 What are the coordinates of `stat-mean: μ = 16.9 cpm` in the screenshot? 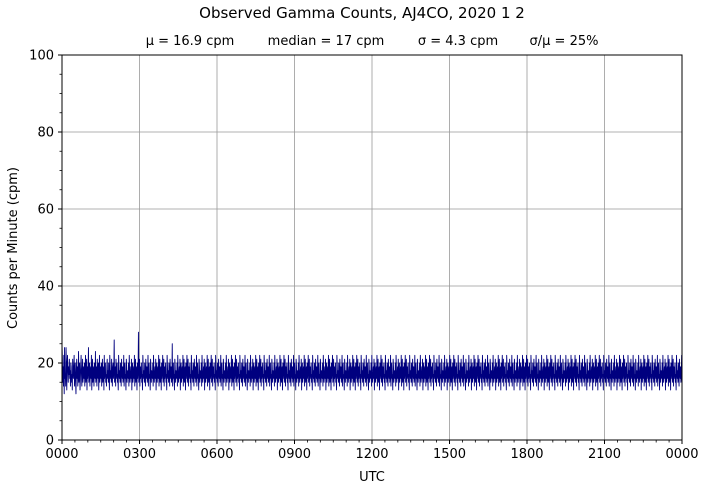 It's located at (190, 41).